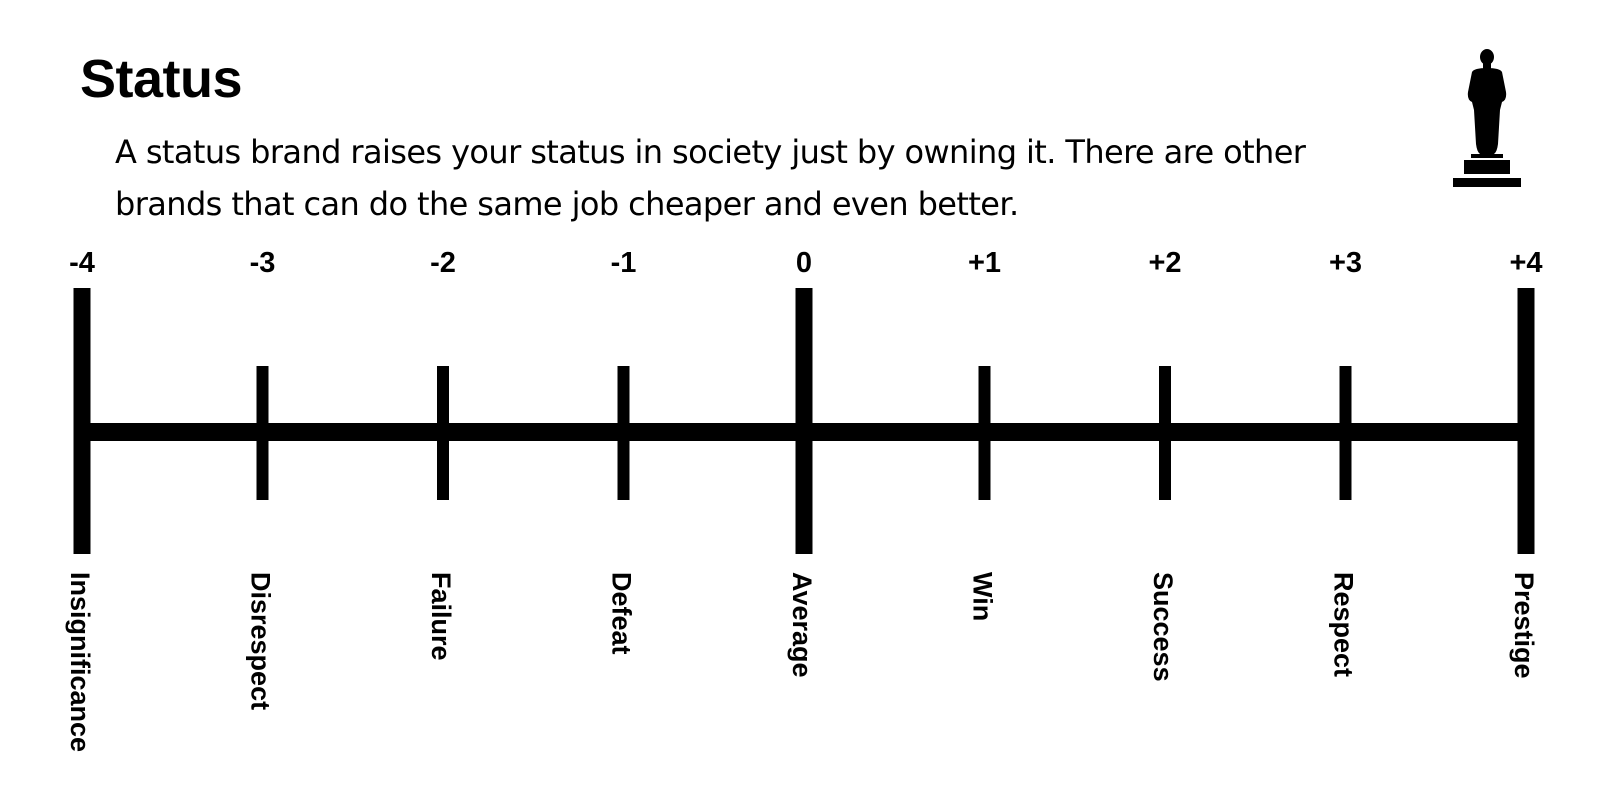  I want to click on scale-word-label: Average, so click(802, 625).